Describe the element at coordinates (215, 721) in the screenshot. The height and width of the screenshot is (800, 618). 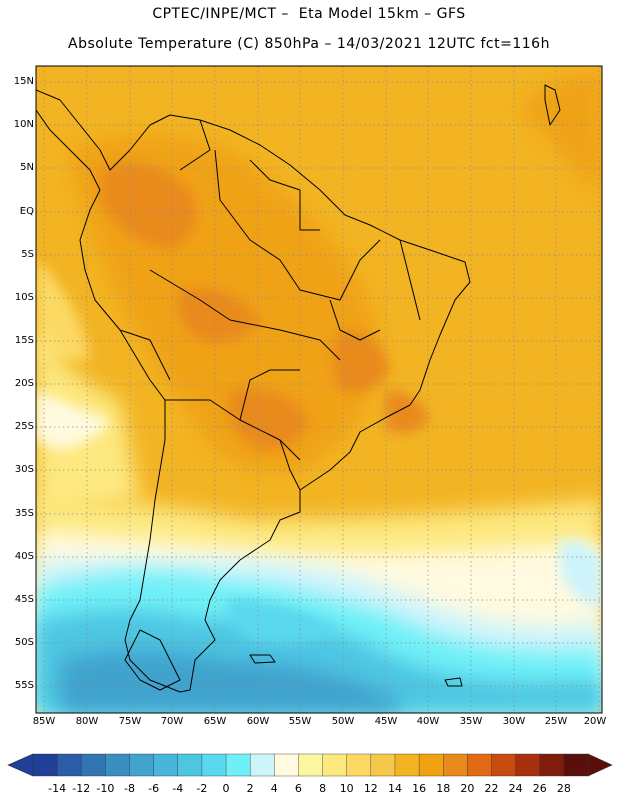
I see `lon-label: 65W` at that location.